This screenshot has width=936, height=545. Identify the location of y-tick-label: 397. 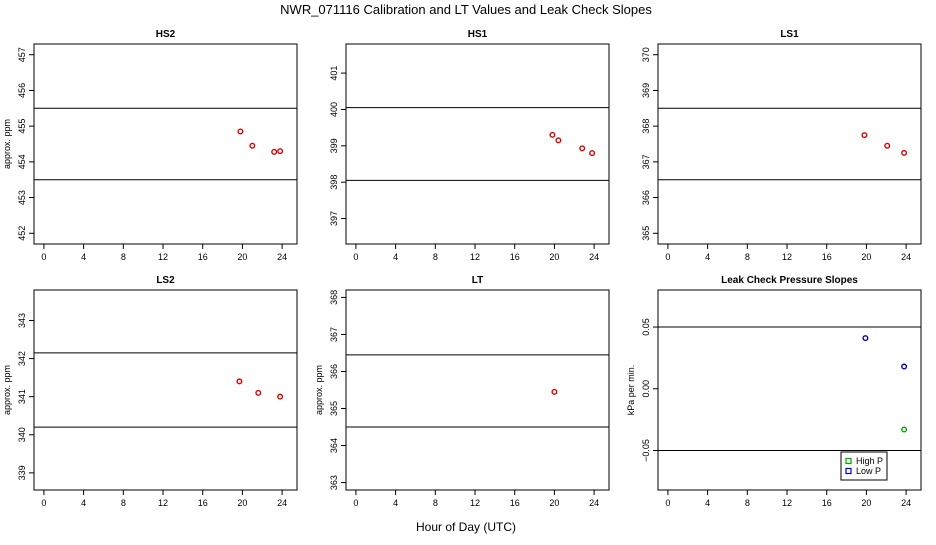
(334, 218).